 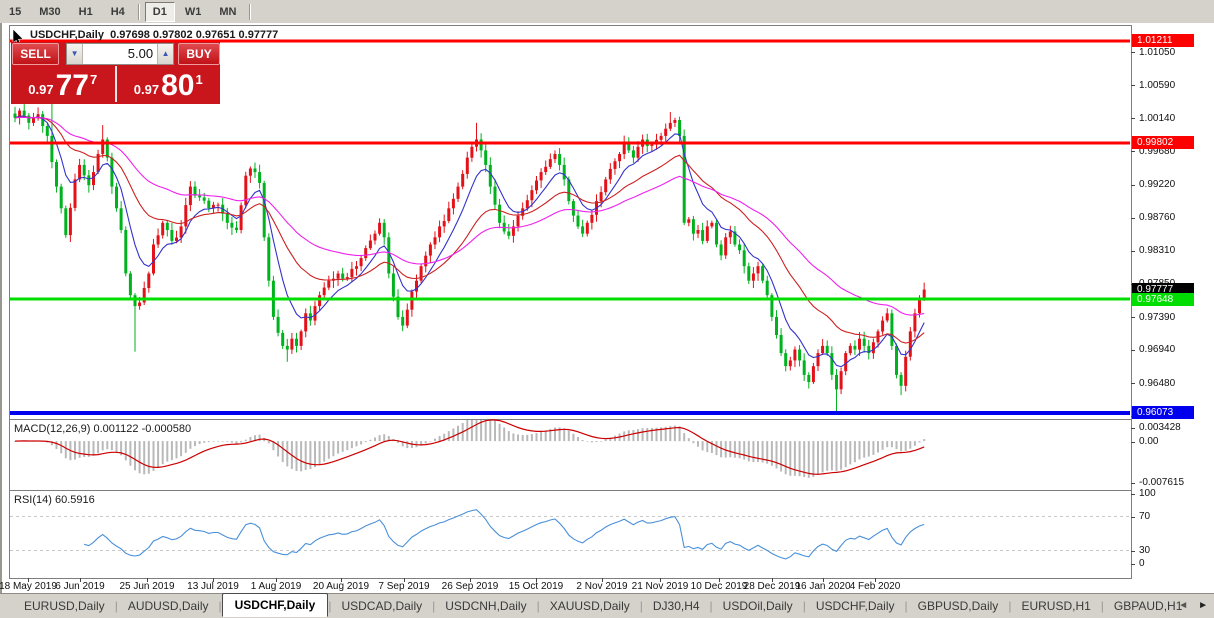 I want to click on tf-d1-button: D1, so click(x=159, y=11).